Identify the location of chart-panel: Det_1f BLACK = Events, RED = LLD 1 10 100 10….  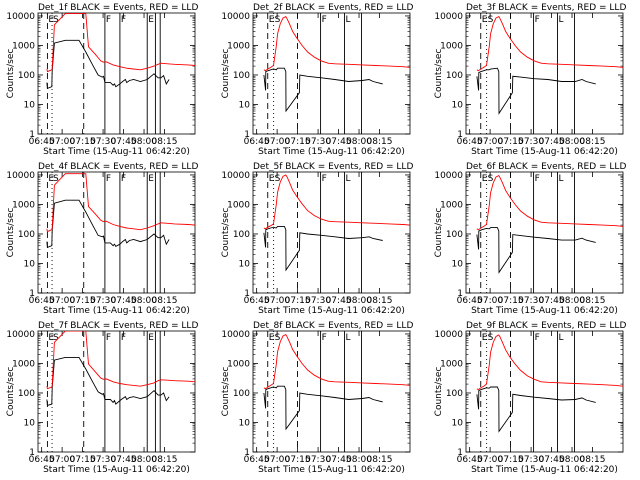
(102, 80).